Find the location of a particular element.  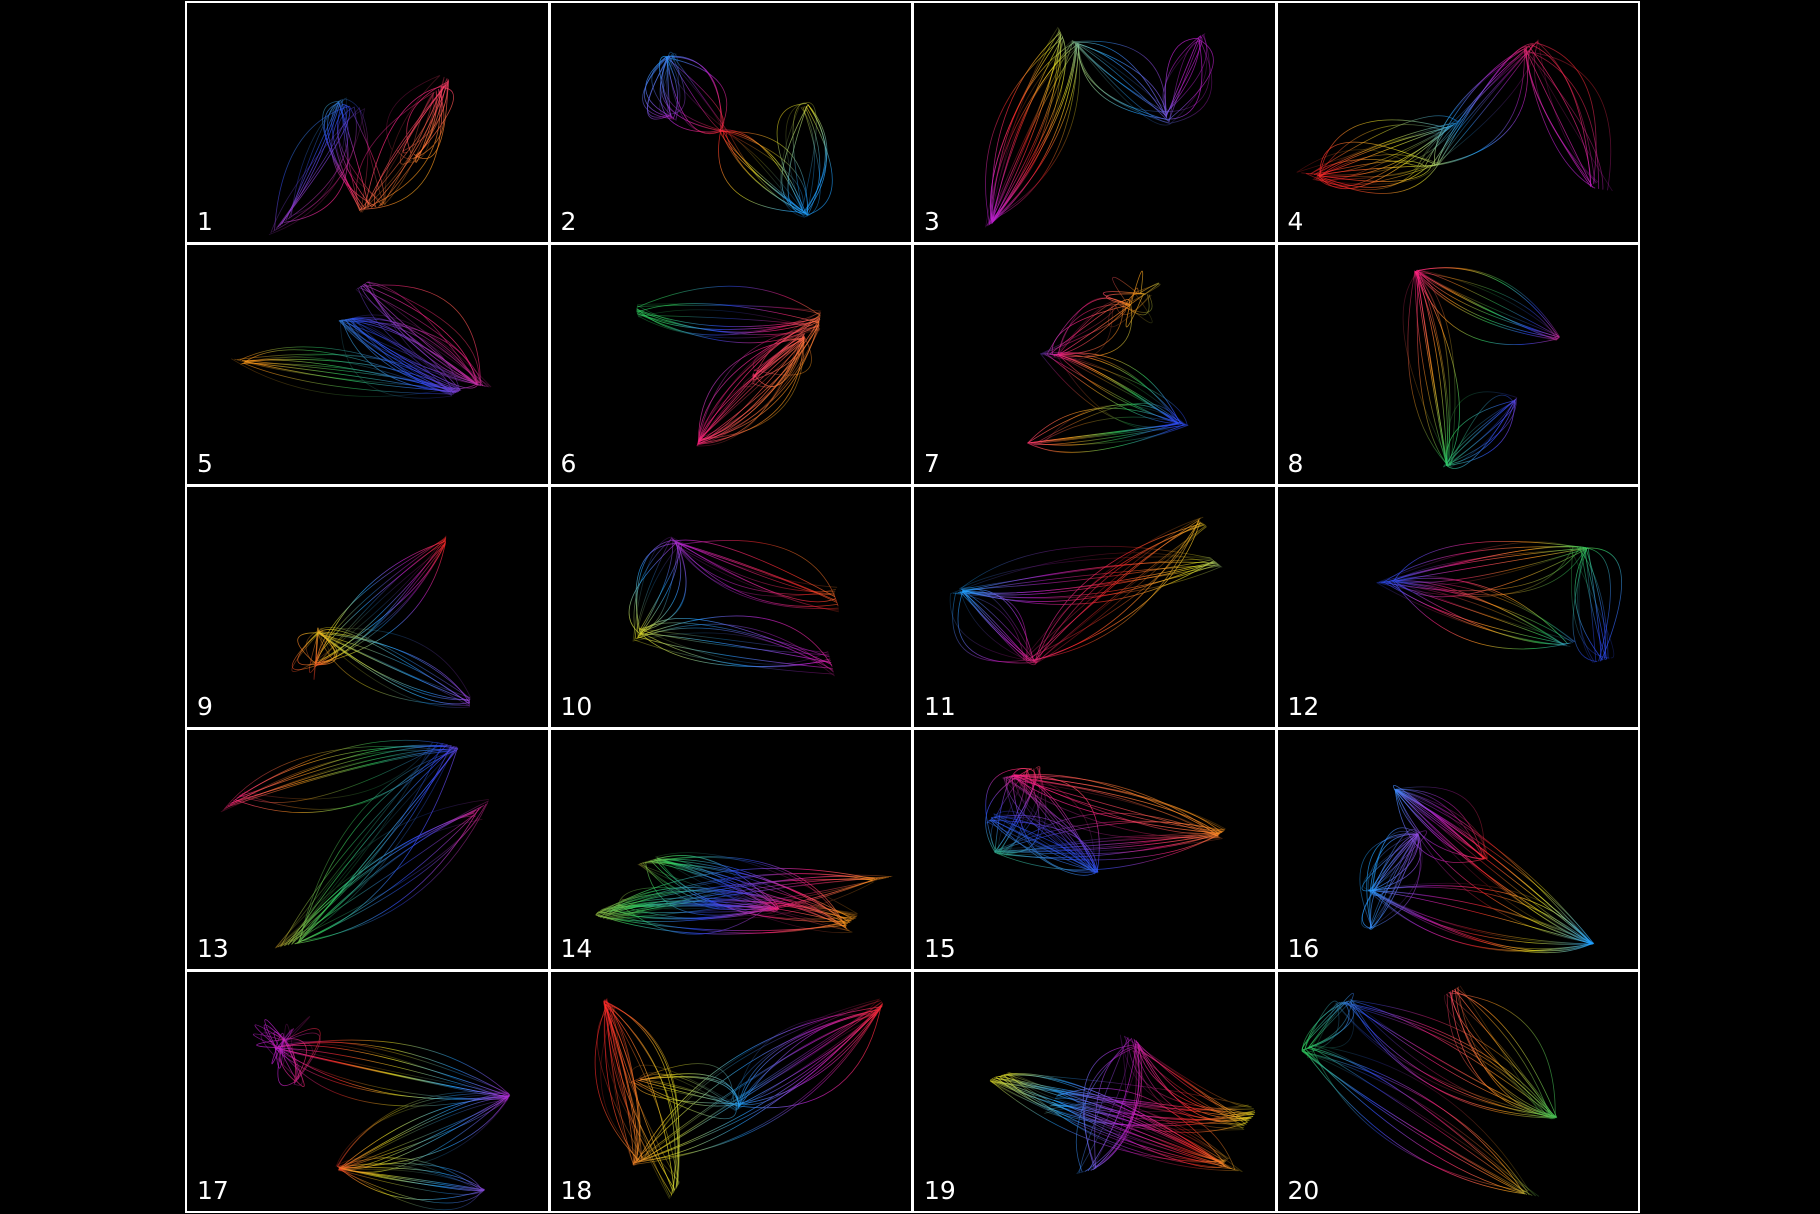

thumbnail-8: 8 is located at coordinates (1457, 365).